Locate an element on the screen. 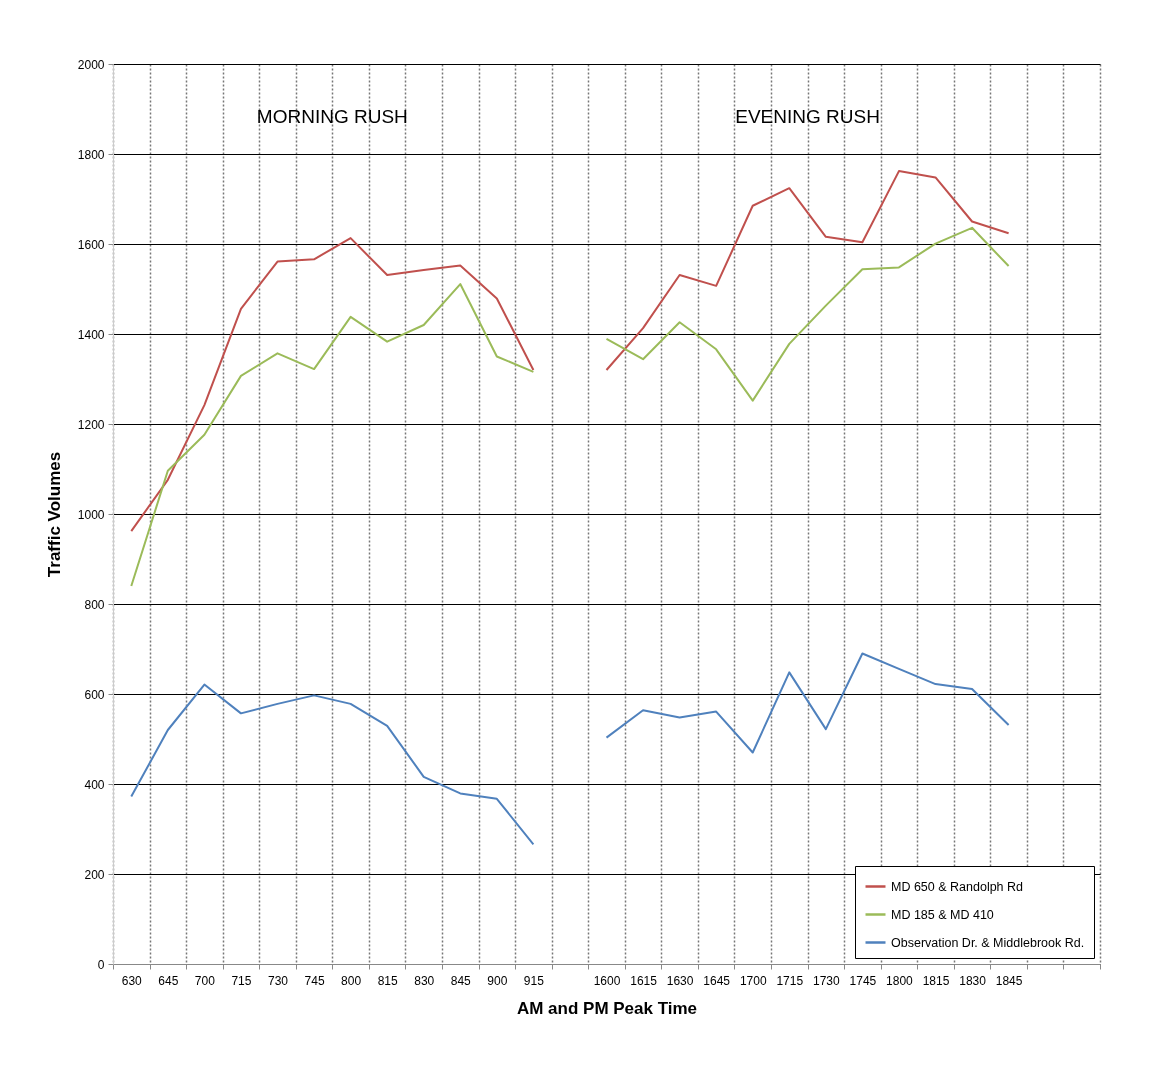  y-tick-label: 1800 is located at coordinates (91, 154).